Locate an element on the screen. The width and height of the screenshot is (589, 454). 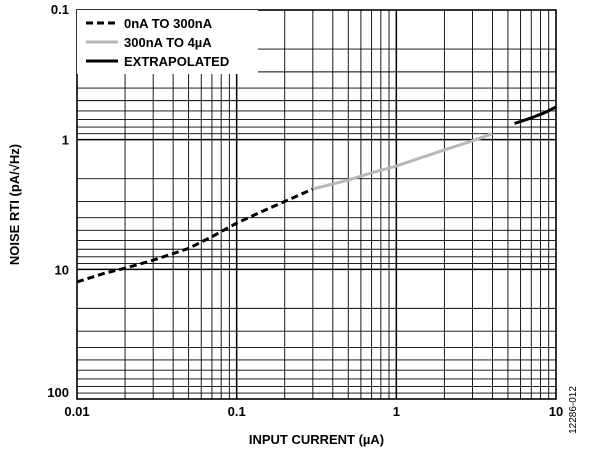
y-tick-label: 100 is located at coordinates (58, 392).